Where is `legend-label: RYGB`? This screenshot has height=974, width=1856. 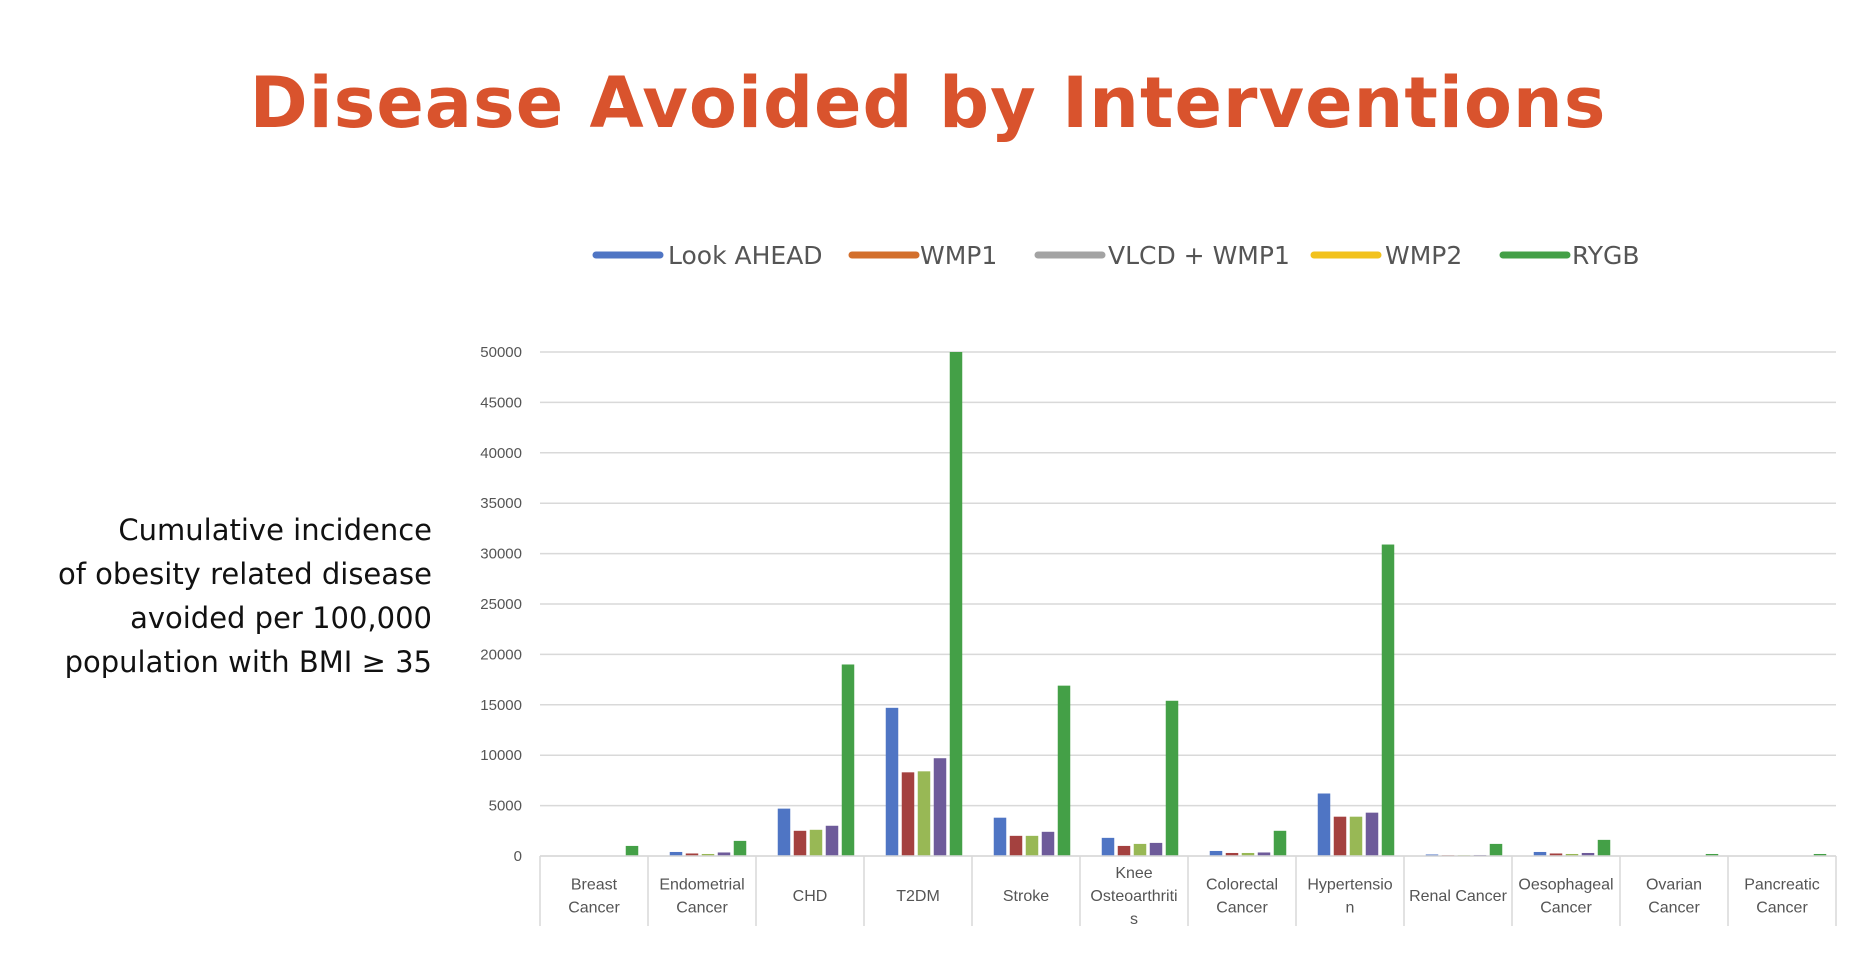
legend-label: RYGB is located at coordinates (1606, 255).